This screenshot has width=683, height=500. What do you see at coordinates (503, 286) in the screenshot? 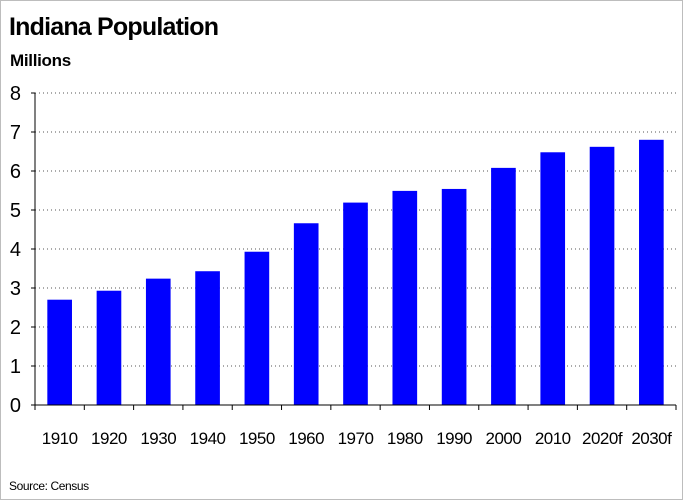
I see `bar-2000` at bounding box center [503, 286].